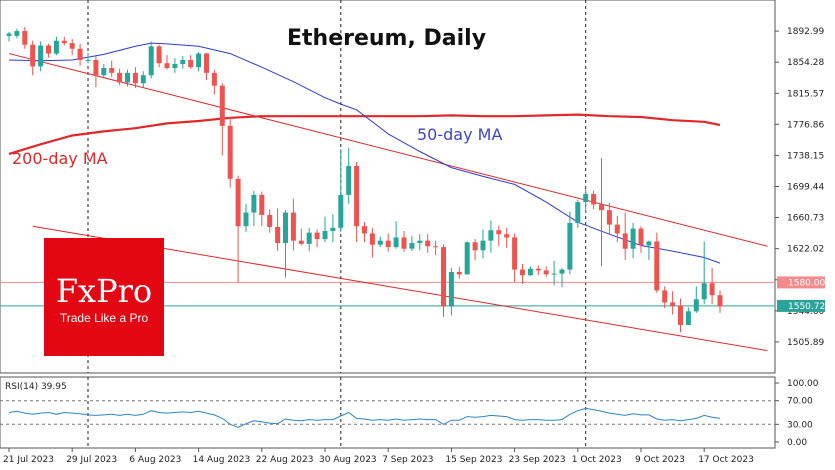  What do you see at coordinates (104, 318) in the screenshot?
I see `fxpro-tagline: Trade Like a Pro` at bounding box center [104, 318].